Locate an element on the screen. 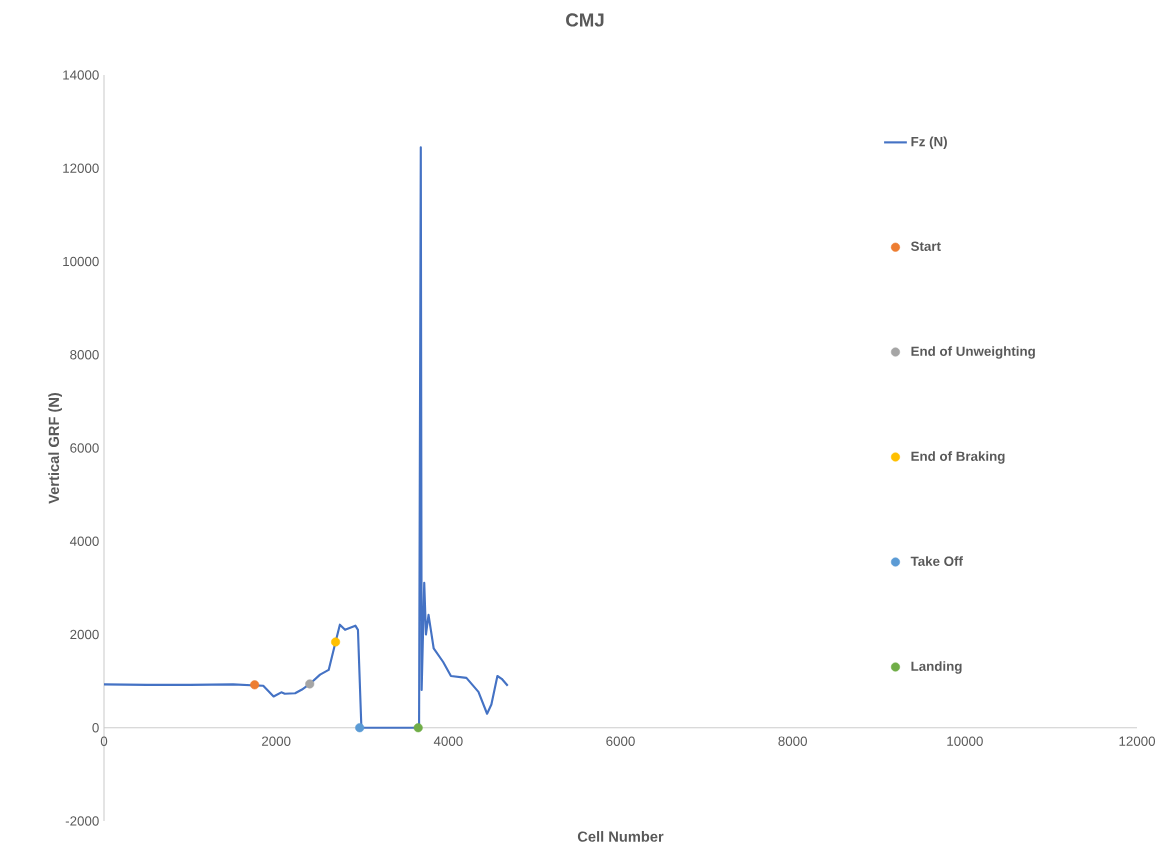 The height and width of the screenshot is (850, 1171). legend-label: Fz (N) is located at coordinates (929, 142).